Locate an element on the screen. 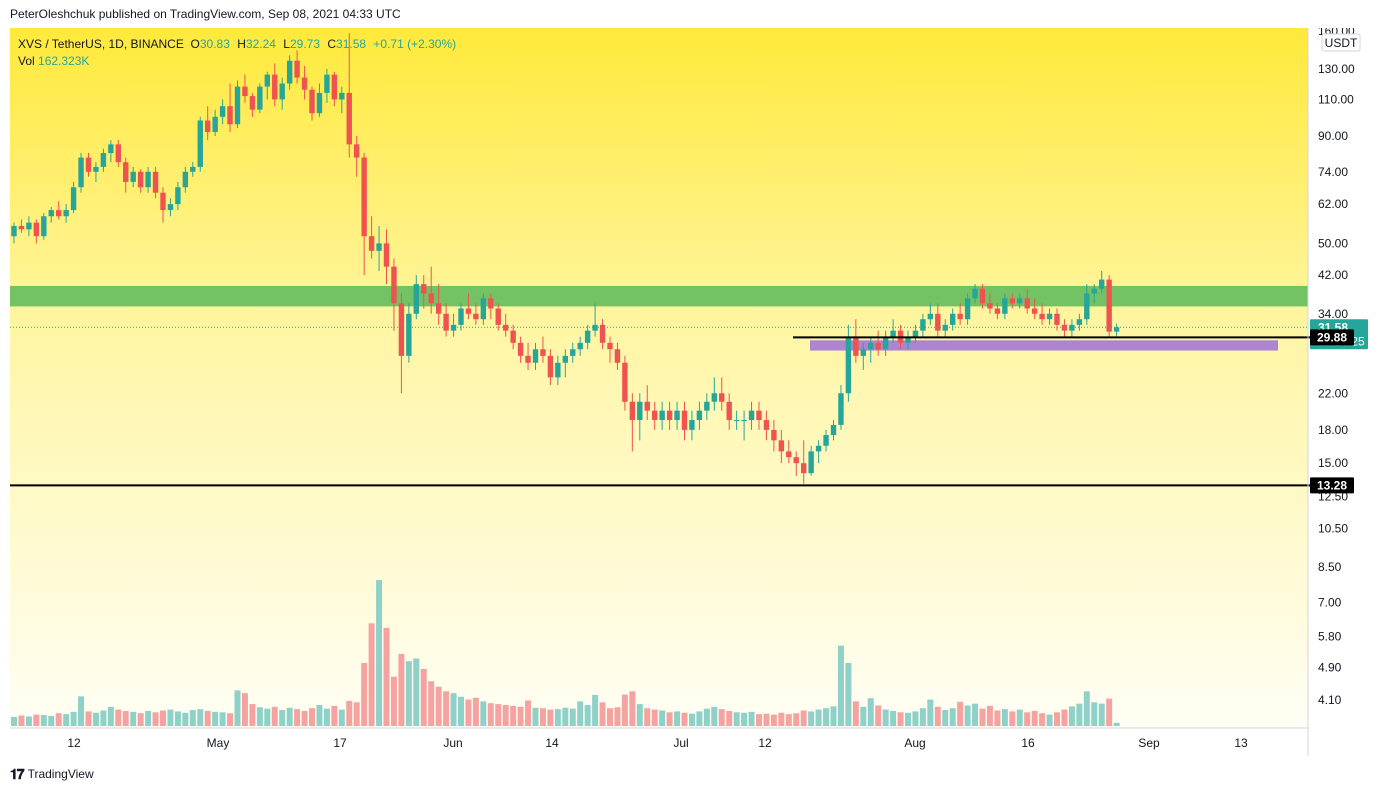  level-badge-13.28: 13.28 is located at coordinates (1332, 485).